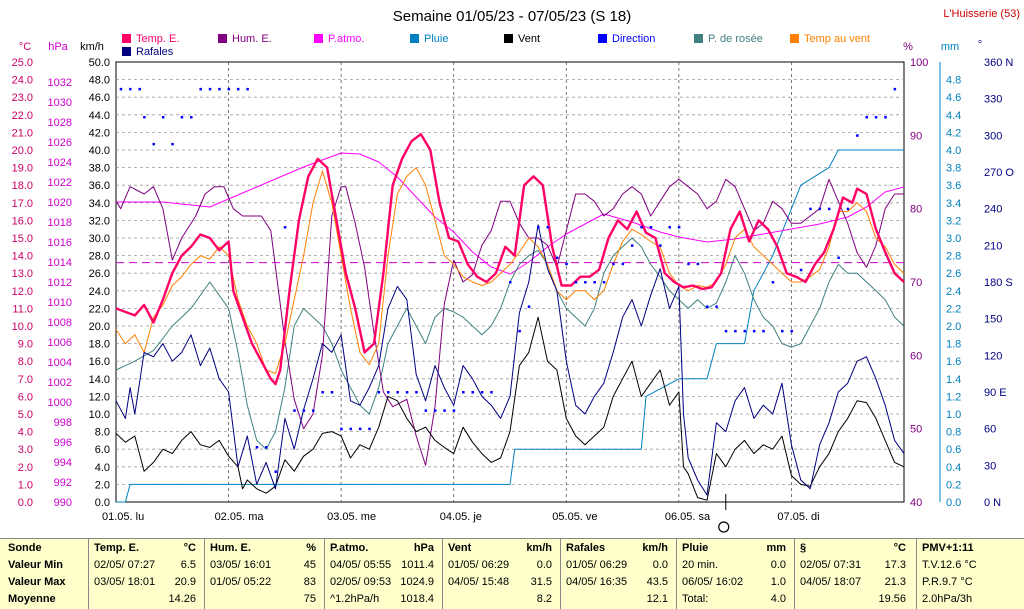 The height and width of the screenshot is (609, 1024). What do you see at coordinates (25, 415) in the screenshot?
I see `temp-tick-label: 5.0` at bounding box center [25, 415].